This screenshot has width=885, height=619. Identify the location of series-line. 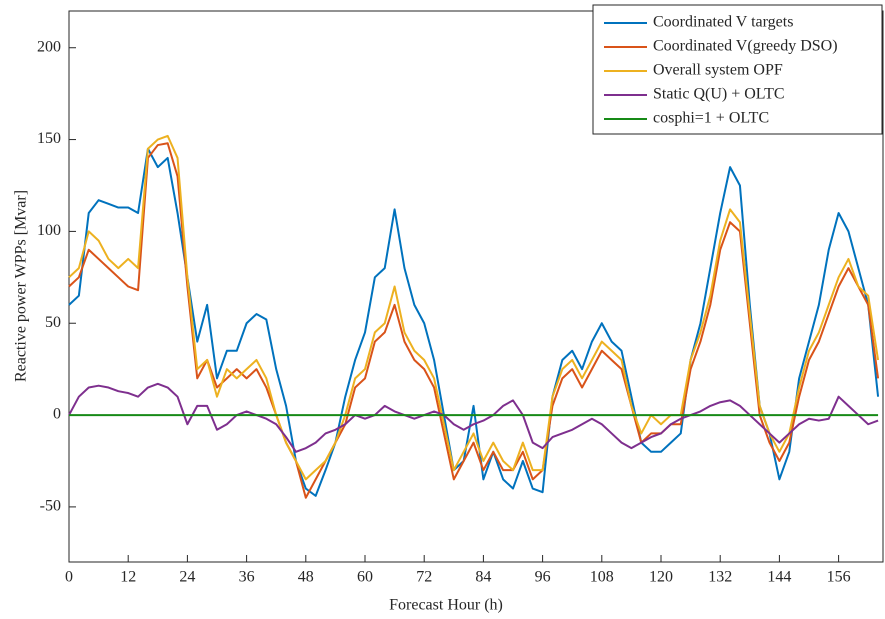
(473, 417).